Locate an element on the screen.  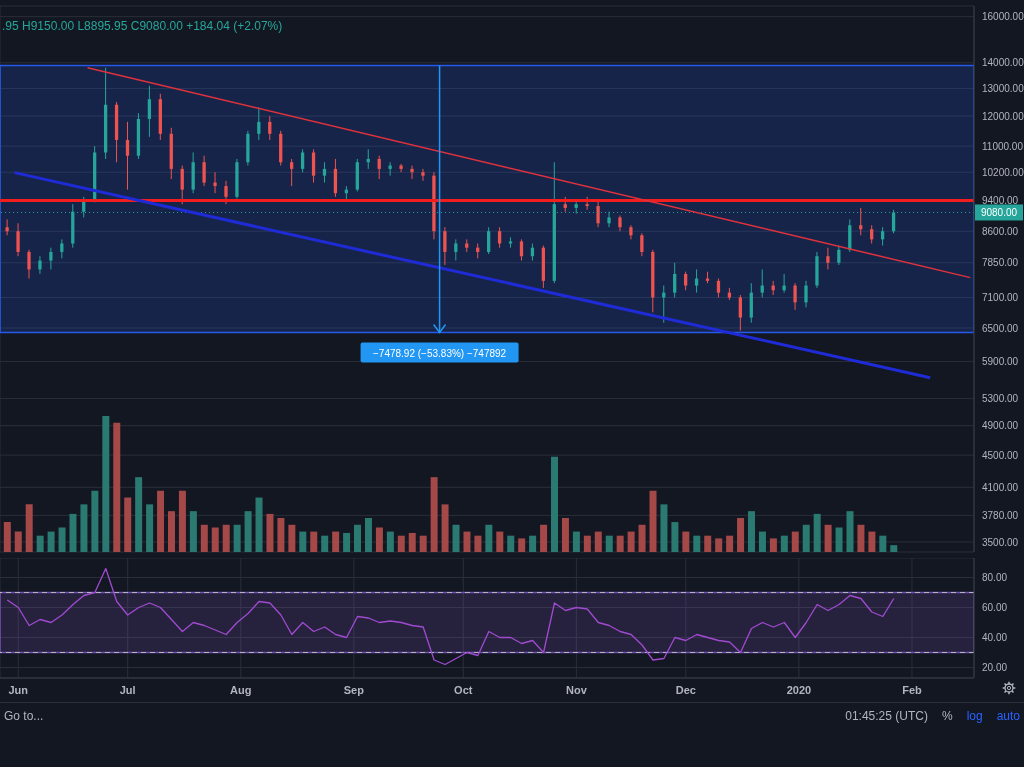
y-tick-label: 16000.00 is located at coordinates (1003, 17).